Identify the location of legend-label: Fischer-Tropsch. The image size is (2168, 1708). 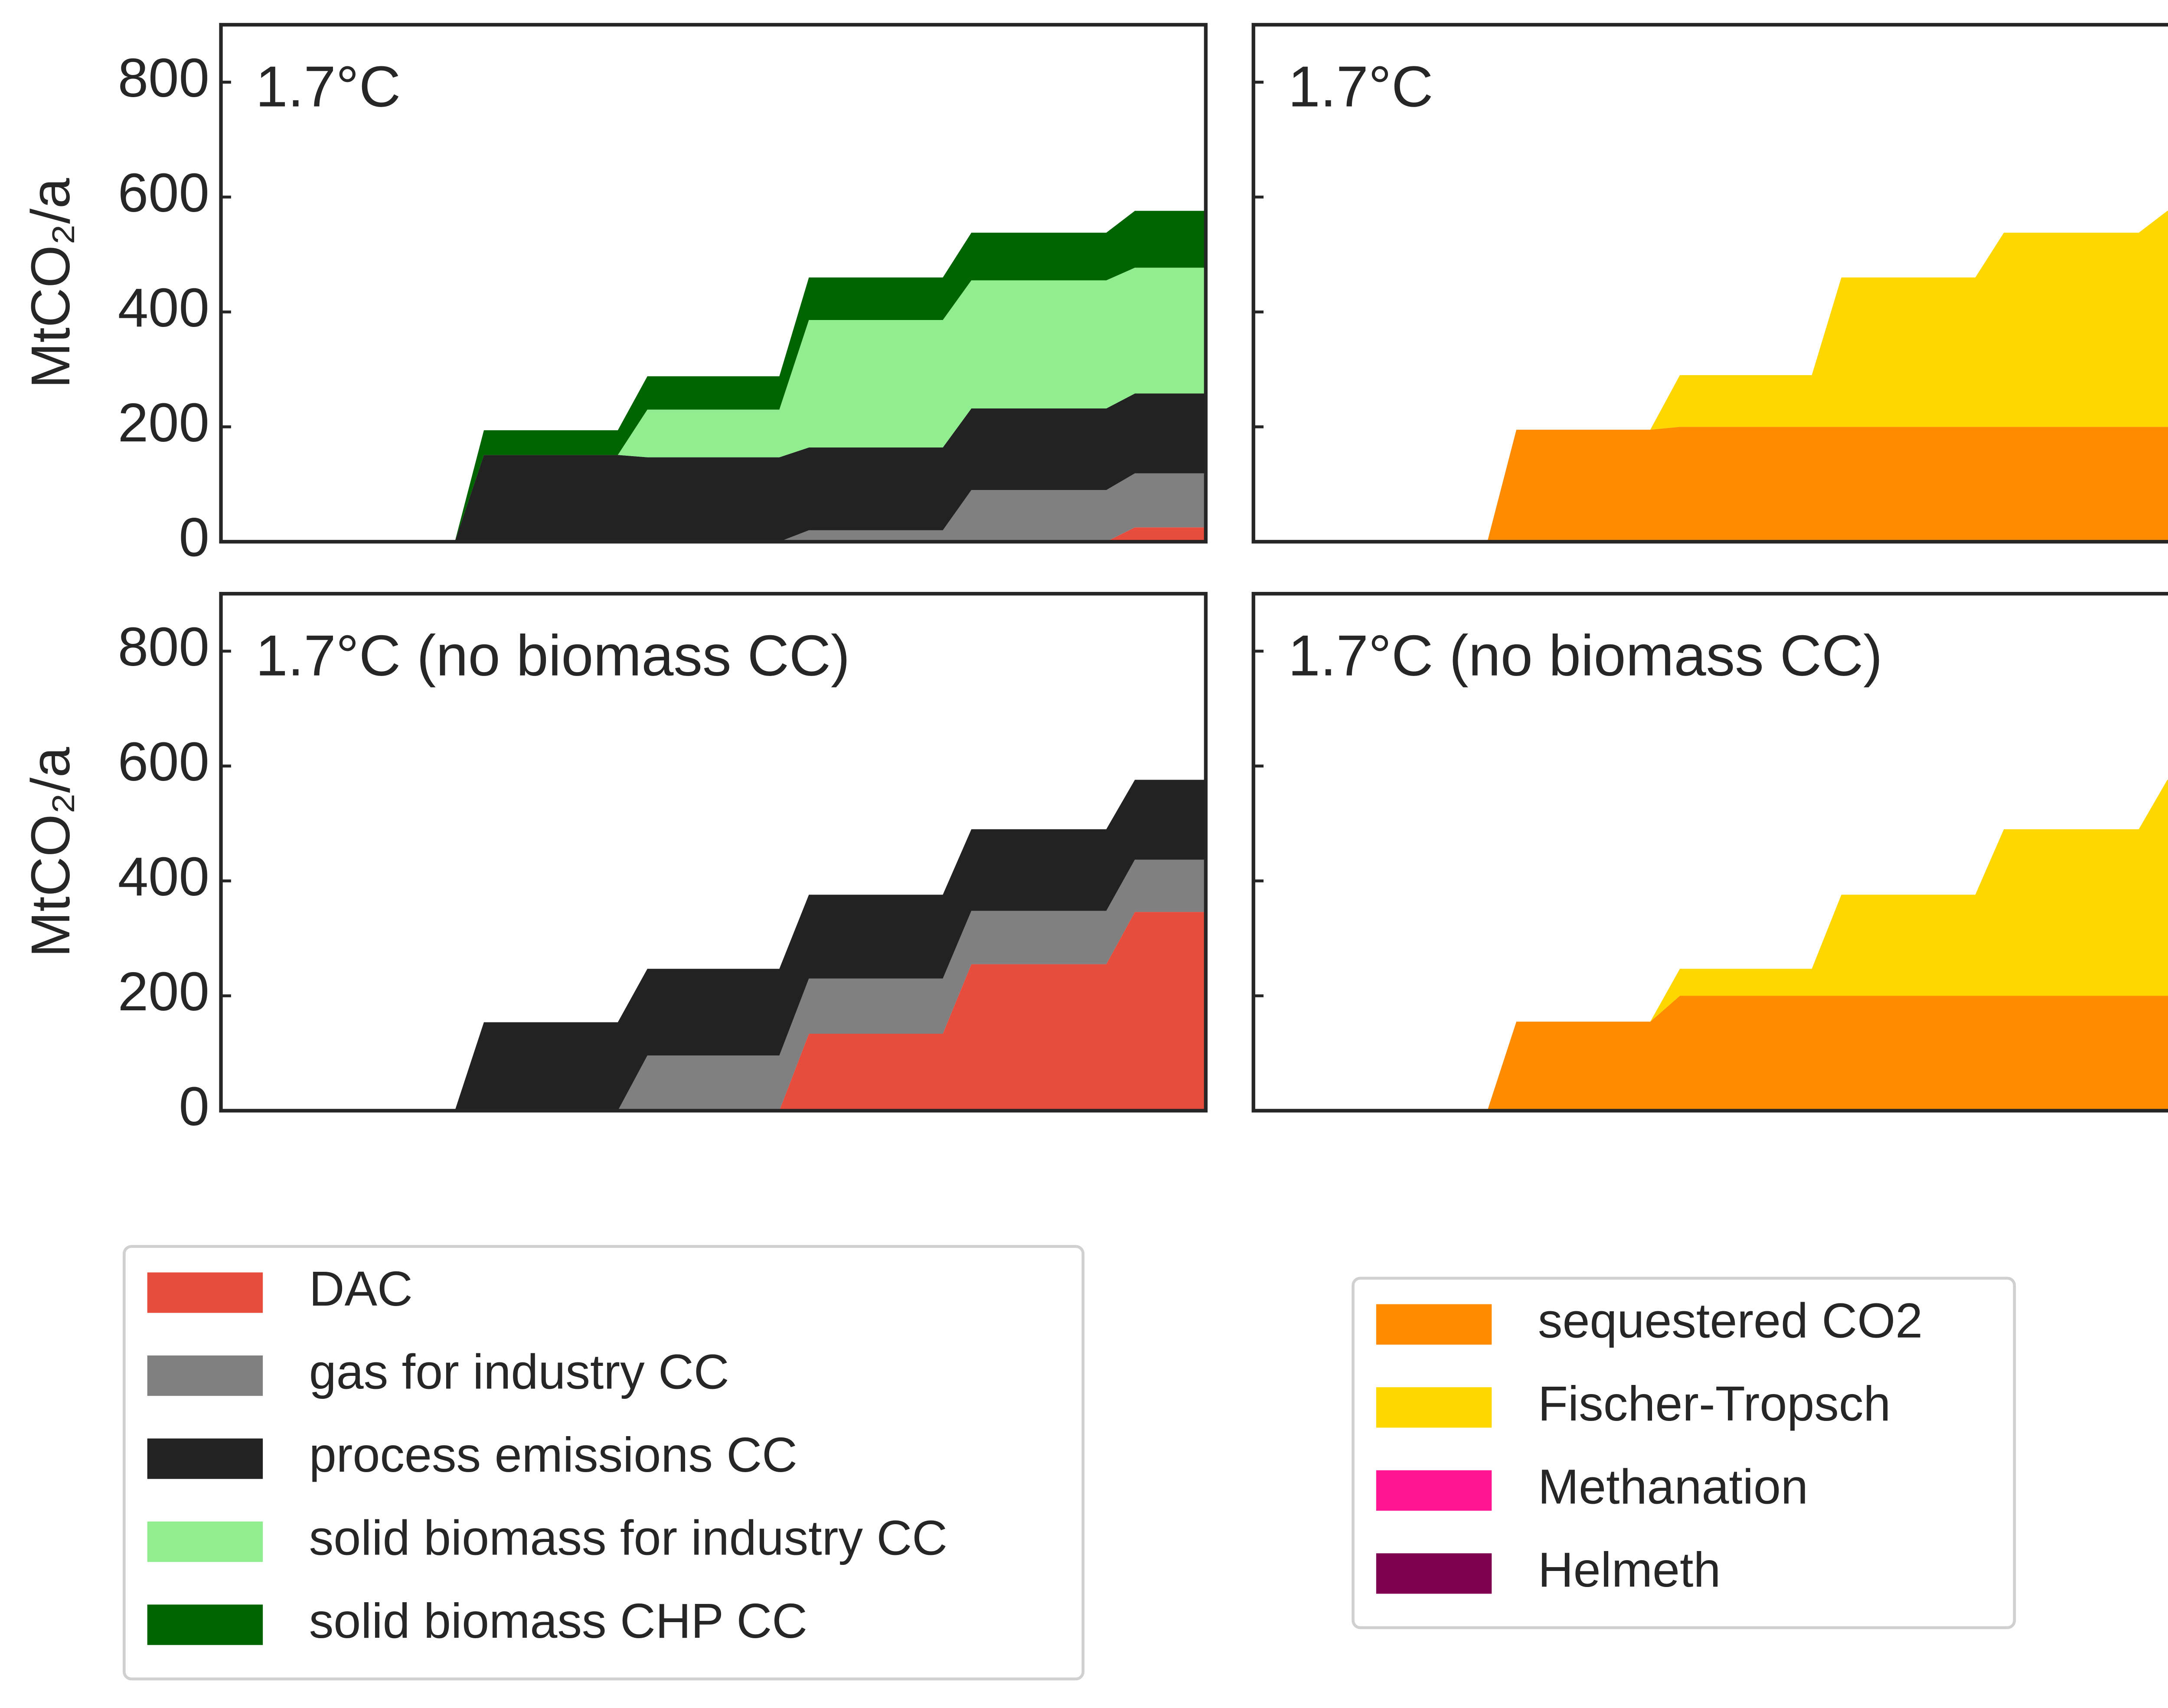
(1714, 1403).